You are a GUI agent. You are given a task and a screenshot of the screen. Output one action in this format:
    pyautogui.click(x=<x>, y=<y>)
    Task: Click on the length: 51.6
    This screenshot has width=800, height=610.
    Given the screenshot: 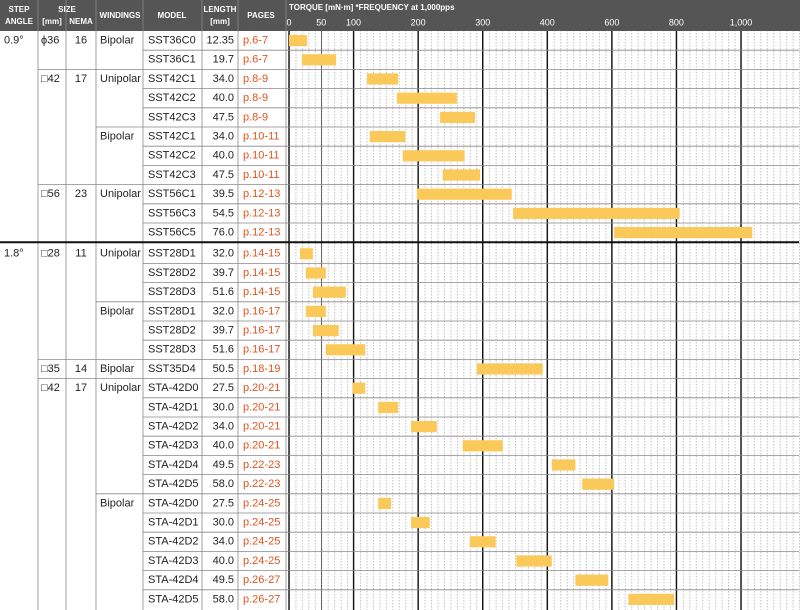 What is the action you would take?
    pyautogui.click(x=223, y=350)
    